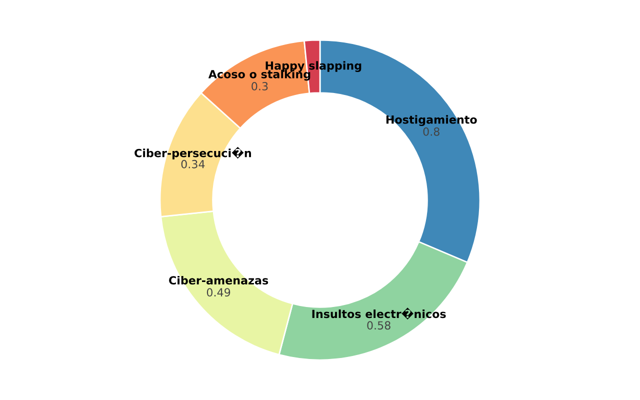 The height and width of the screenshot is (400, 640). Describe the element at coordinates (260, 86) in the screenshot. I see `data-label: 0.3` at that location.